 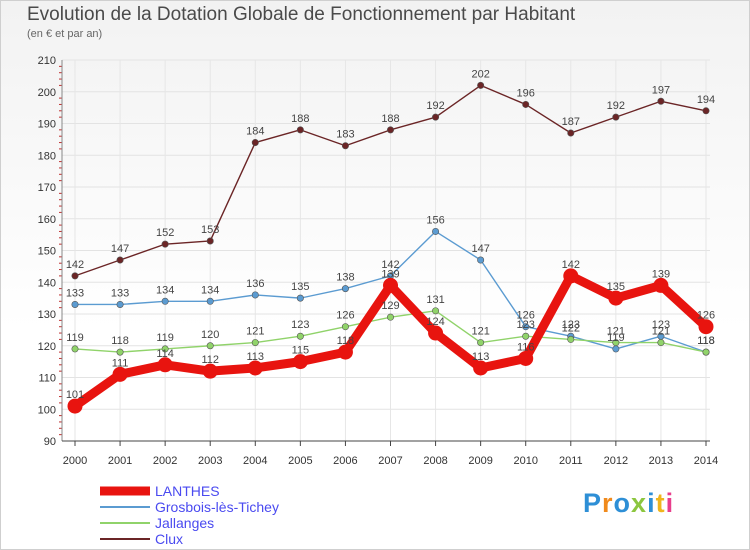 What do you see at coordinates (616, 461) in the screenshot?
I see `x-tick-label-2012: 2012` at bounding box center [616, 461].